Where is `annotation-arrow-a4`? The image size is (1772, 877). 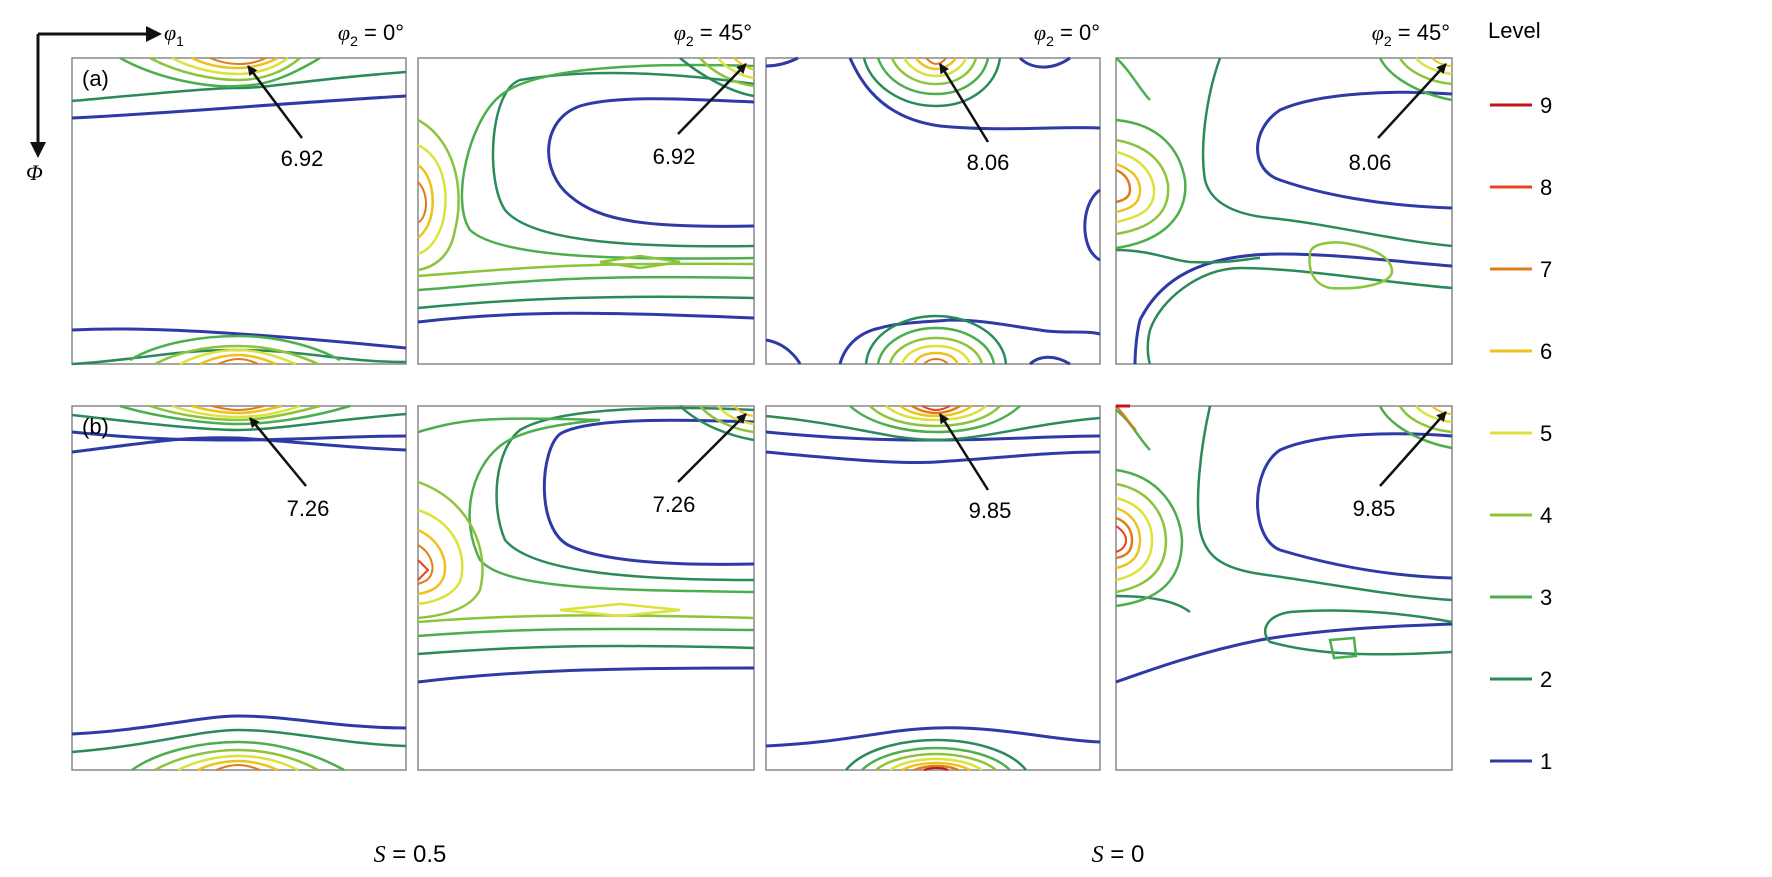 annotation-arrow-a4 is located at coordinates (1412, 101).